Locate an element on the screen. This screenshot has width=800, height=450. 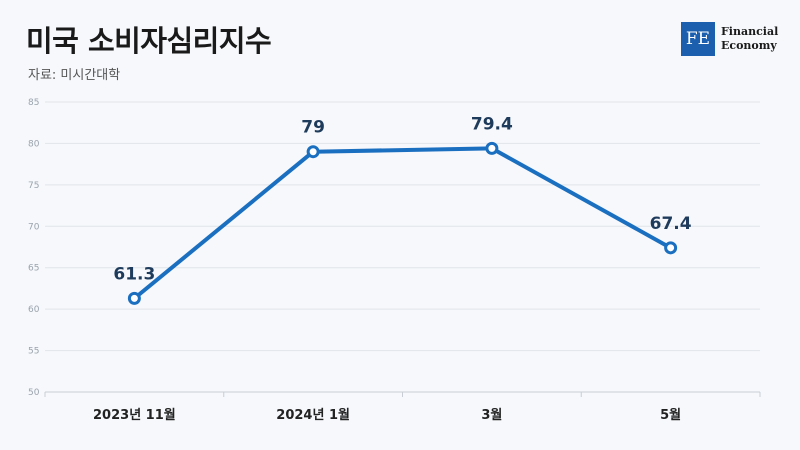
logo-wordmark: Financial Economy is located at coordinates (749, 39).